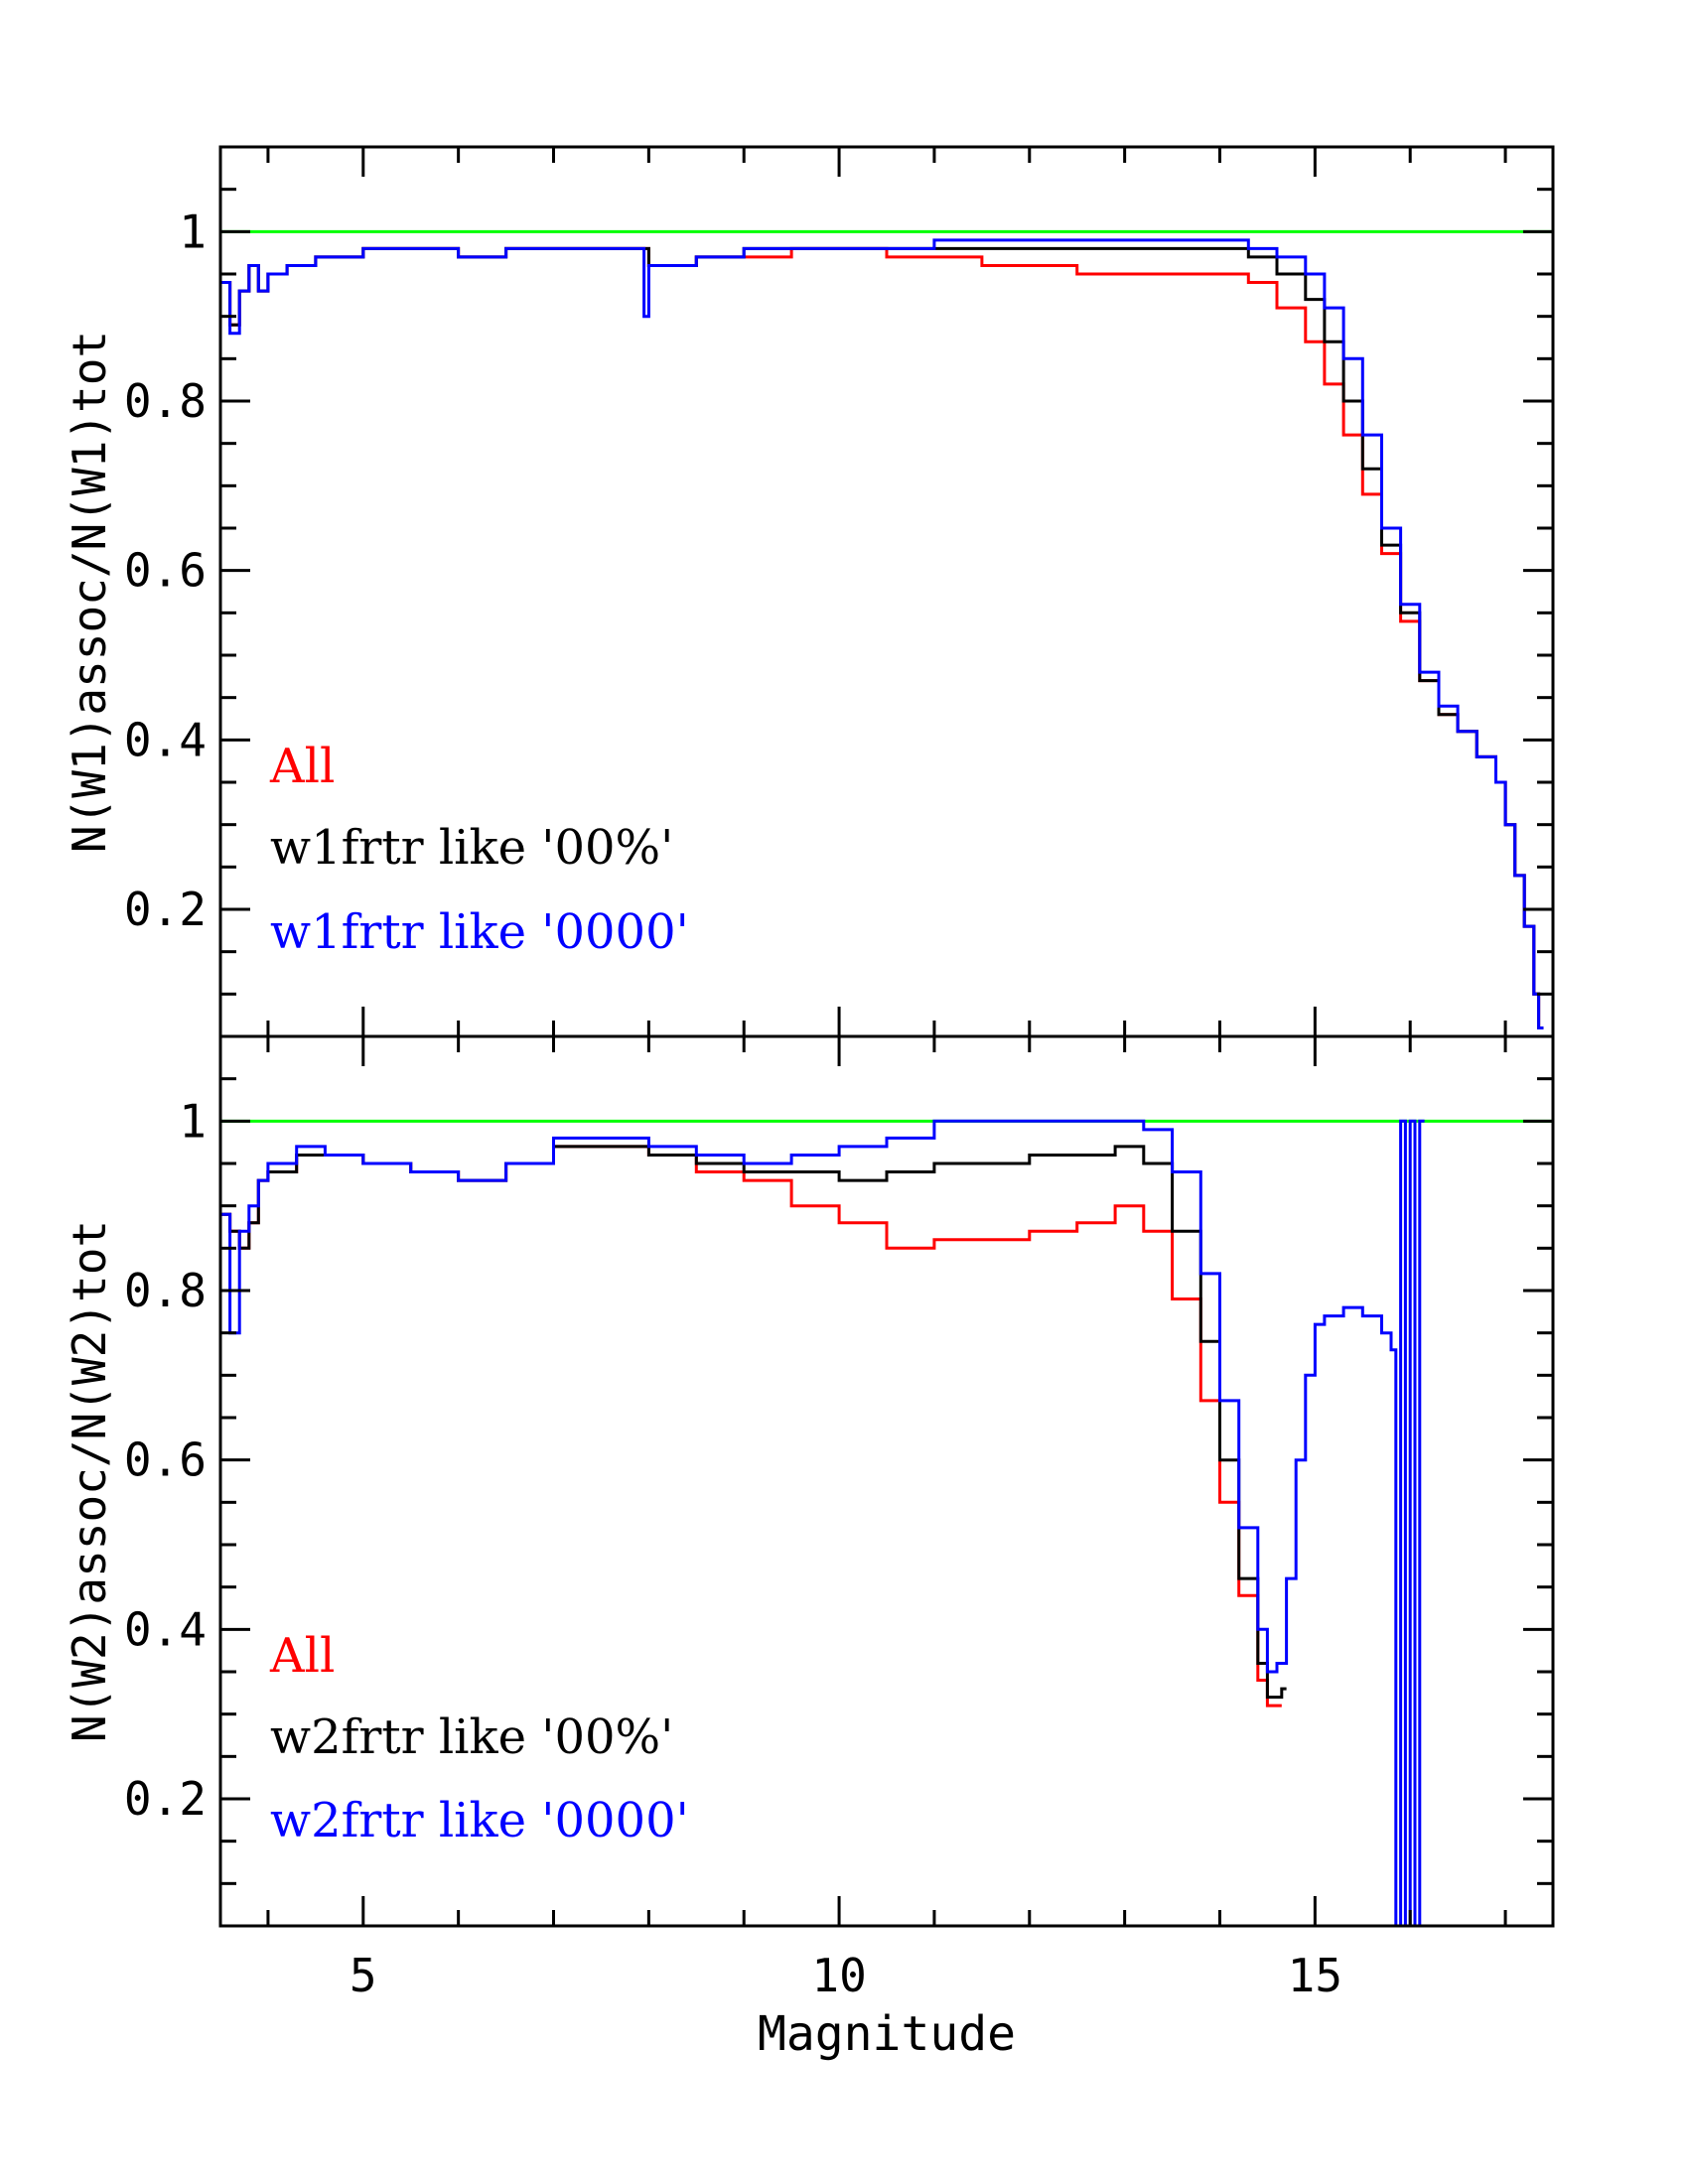 The height and width of the screenshot is (2184, 1688). What do you see at coordinates (838, 1975) in the screenshot?
I see `x-tick-label: 10` at bounding box center [838, 1975].